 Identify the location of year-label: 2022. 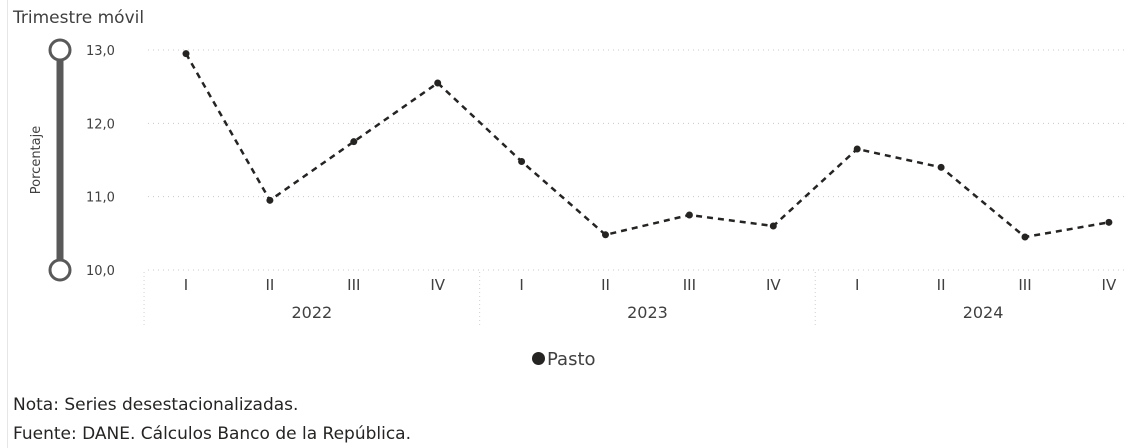
(311, 312).